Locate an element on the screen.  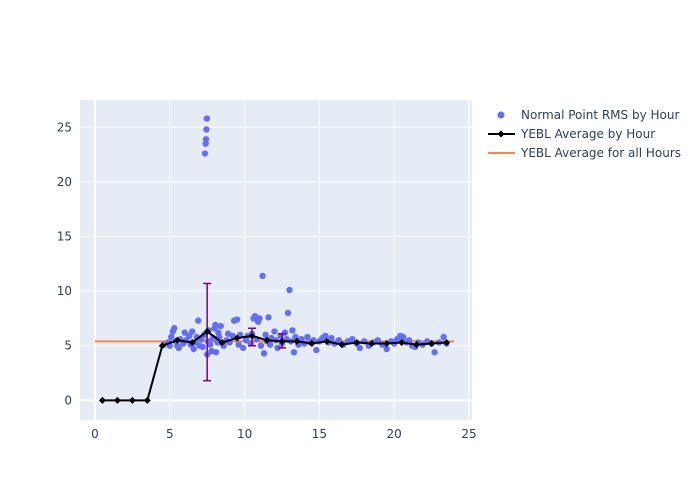
y-tick-label: 0 is located at coordinates (68, 400).